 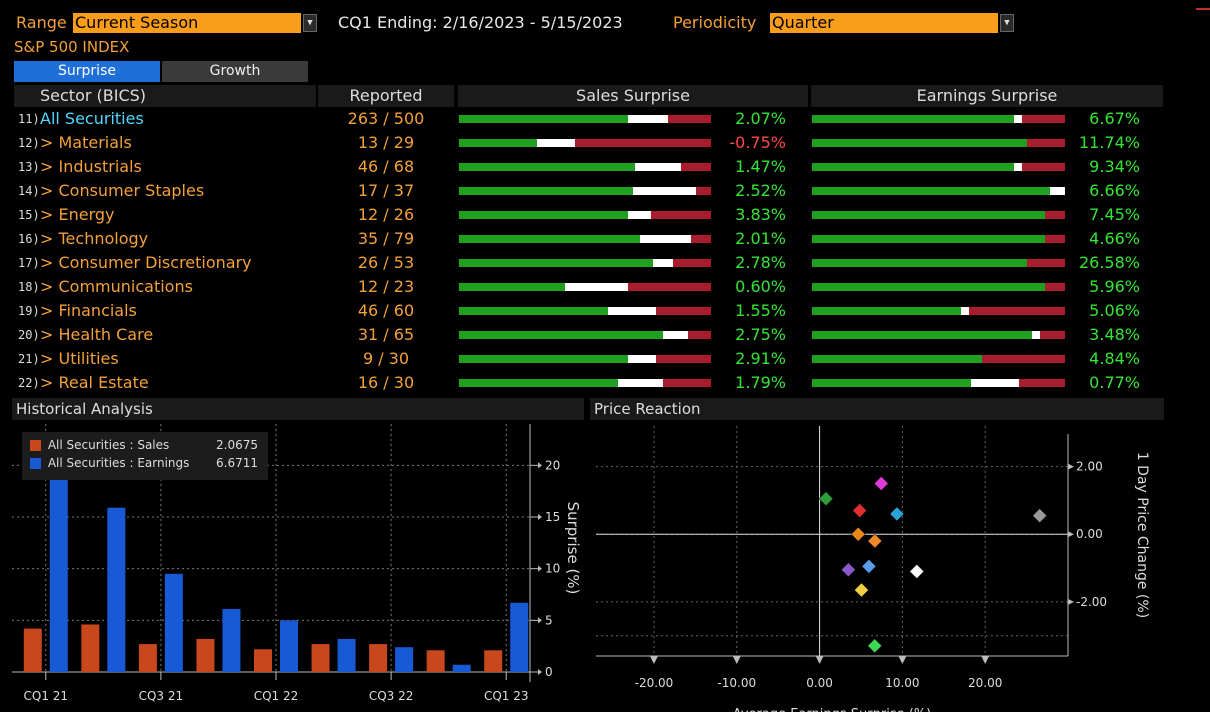 I want to click on earnings-surprise-value: 5.96%, so click(x=1114, y=286).